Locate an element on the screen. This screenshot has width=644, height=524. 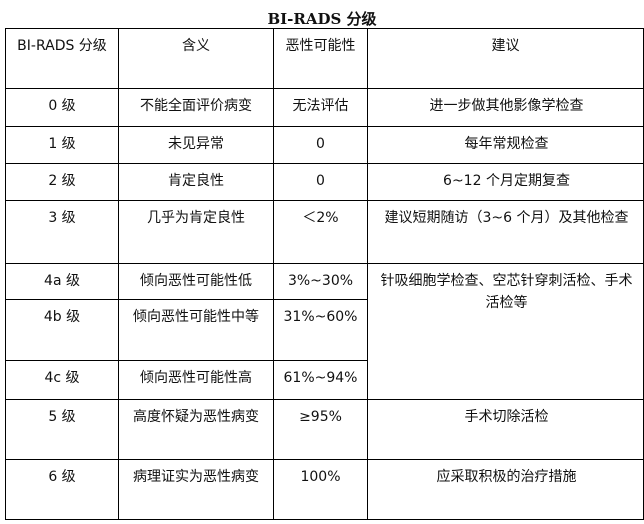
meaning-cell: 倾向恶性可能性中等 is located at coordinates (196, 330).